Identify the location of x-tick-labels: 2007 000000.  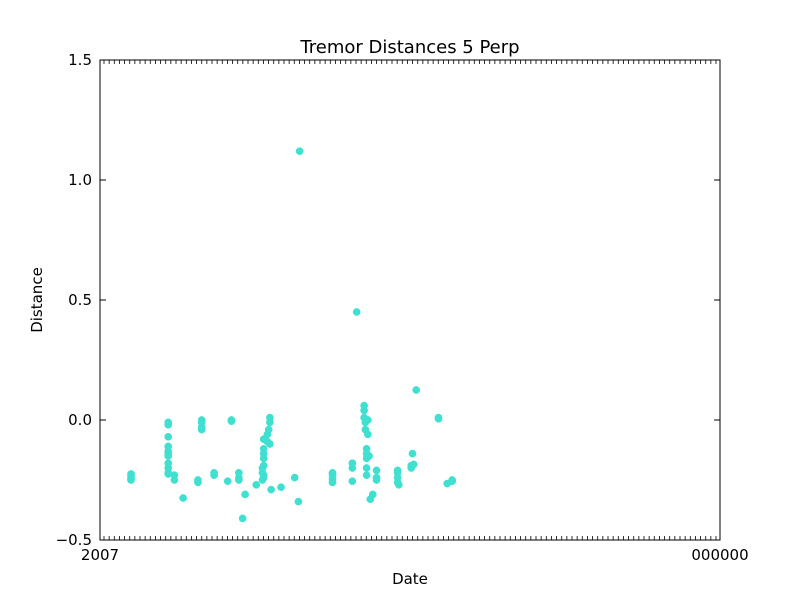
(415, 555).